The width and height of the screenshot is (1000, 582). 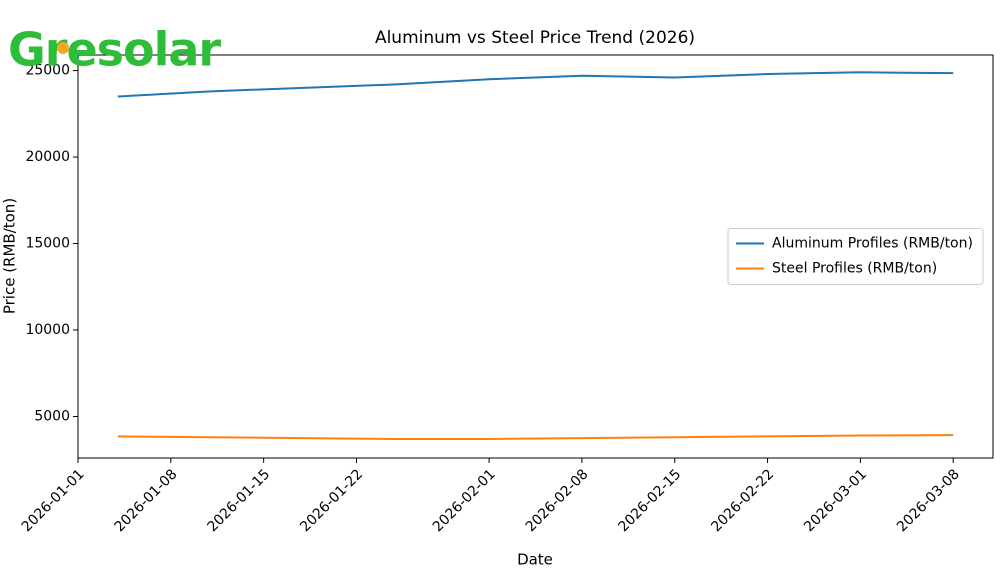 I want to click on logo-dot, so click(x=63, y=48).